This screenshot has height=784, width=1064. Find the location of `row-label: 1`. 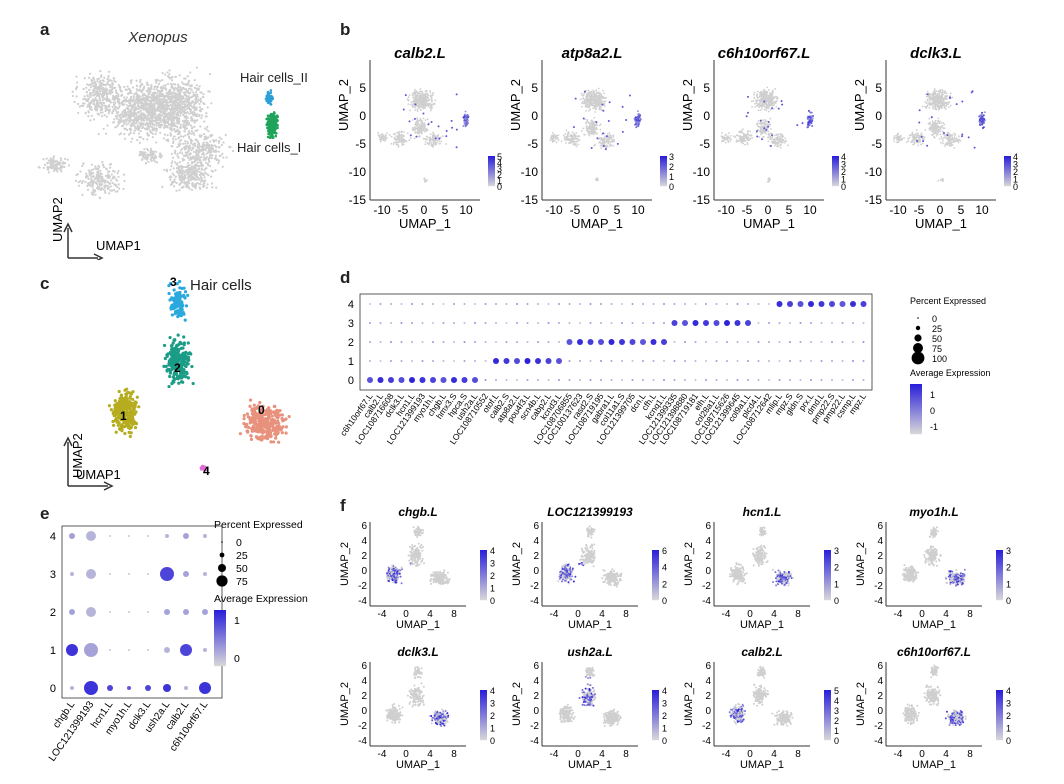

row-label: 1 is located at coordinates (351, 362).